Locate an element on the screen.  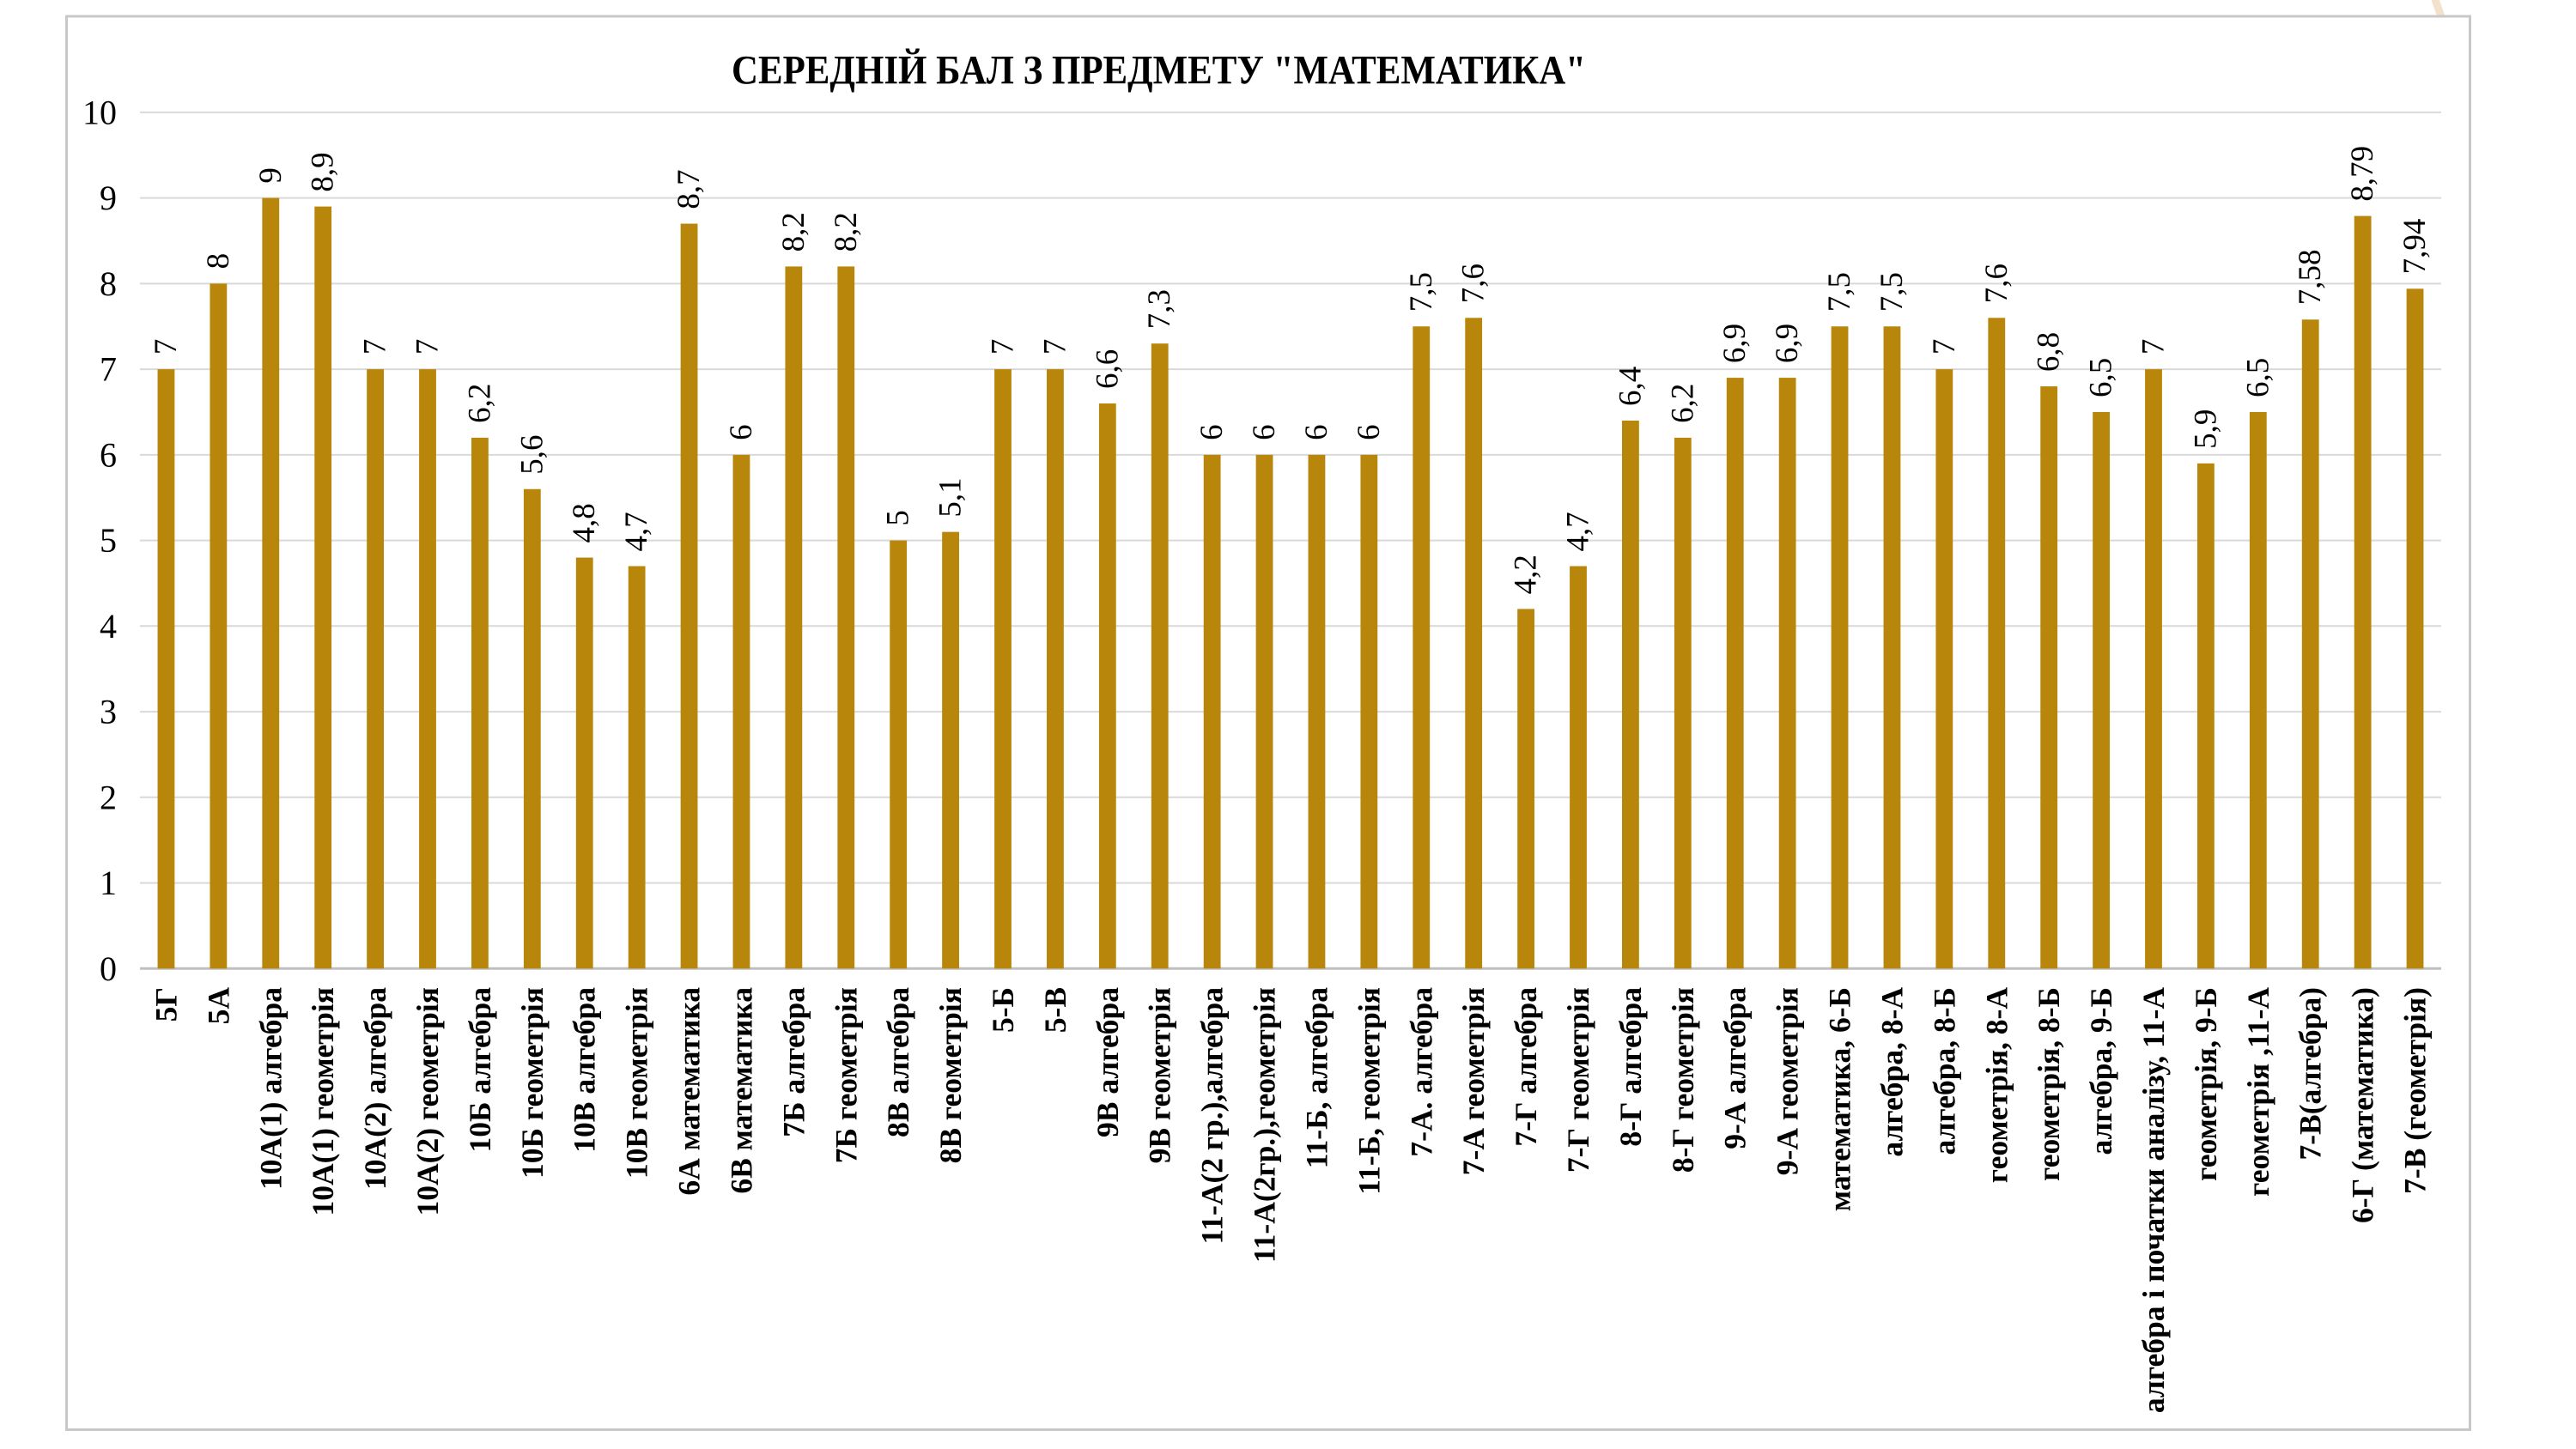
svg-text: 5,6 is located at coordinates (532, 455).